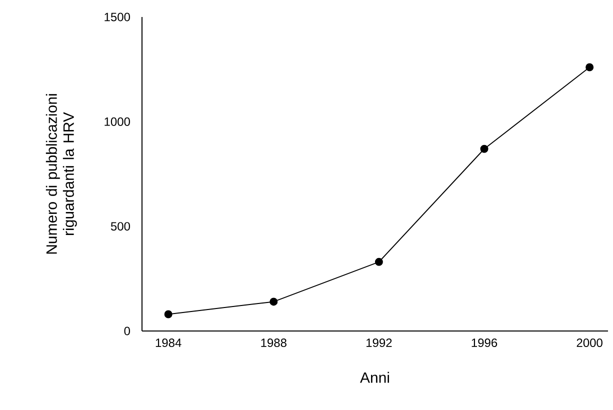 Image resolution: width=613 pixels, height=410 pixels. I want to click on x-tick-label: 1992, so click(379, 343).